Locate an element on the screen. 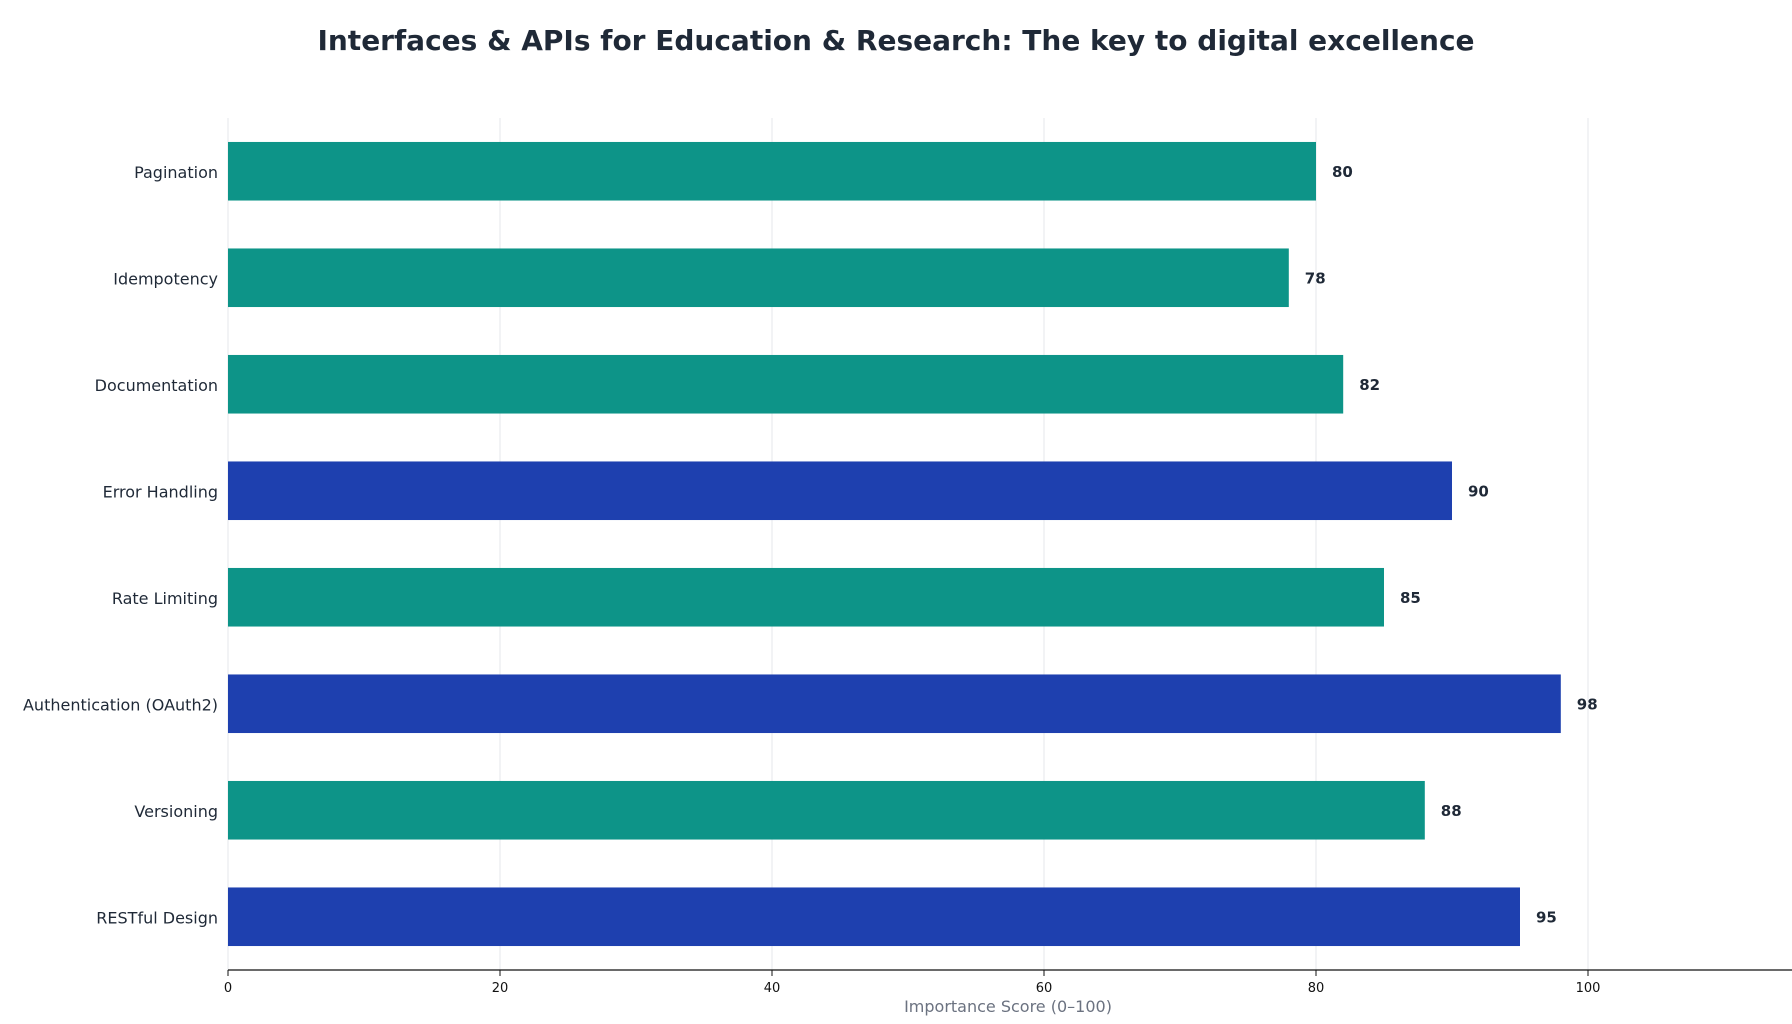 Image resolution: width=1792 pixels, height=1024 pixels. x-tick-label: 60 is located at coordinates (1044, 988).